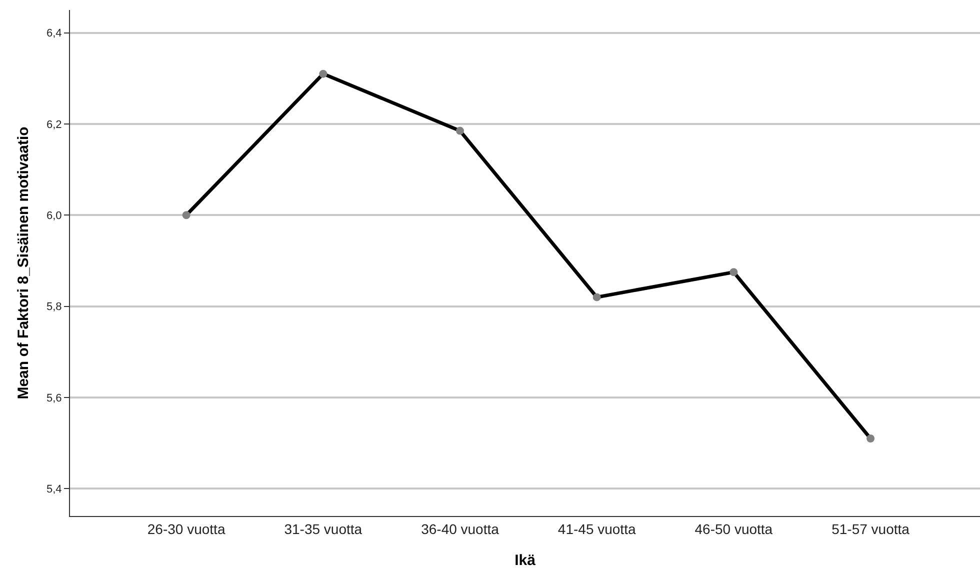  I want to click on x-tick-label: 51-57 vuotta, so click(871, 528).